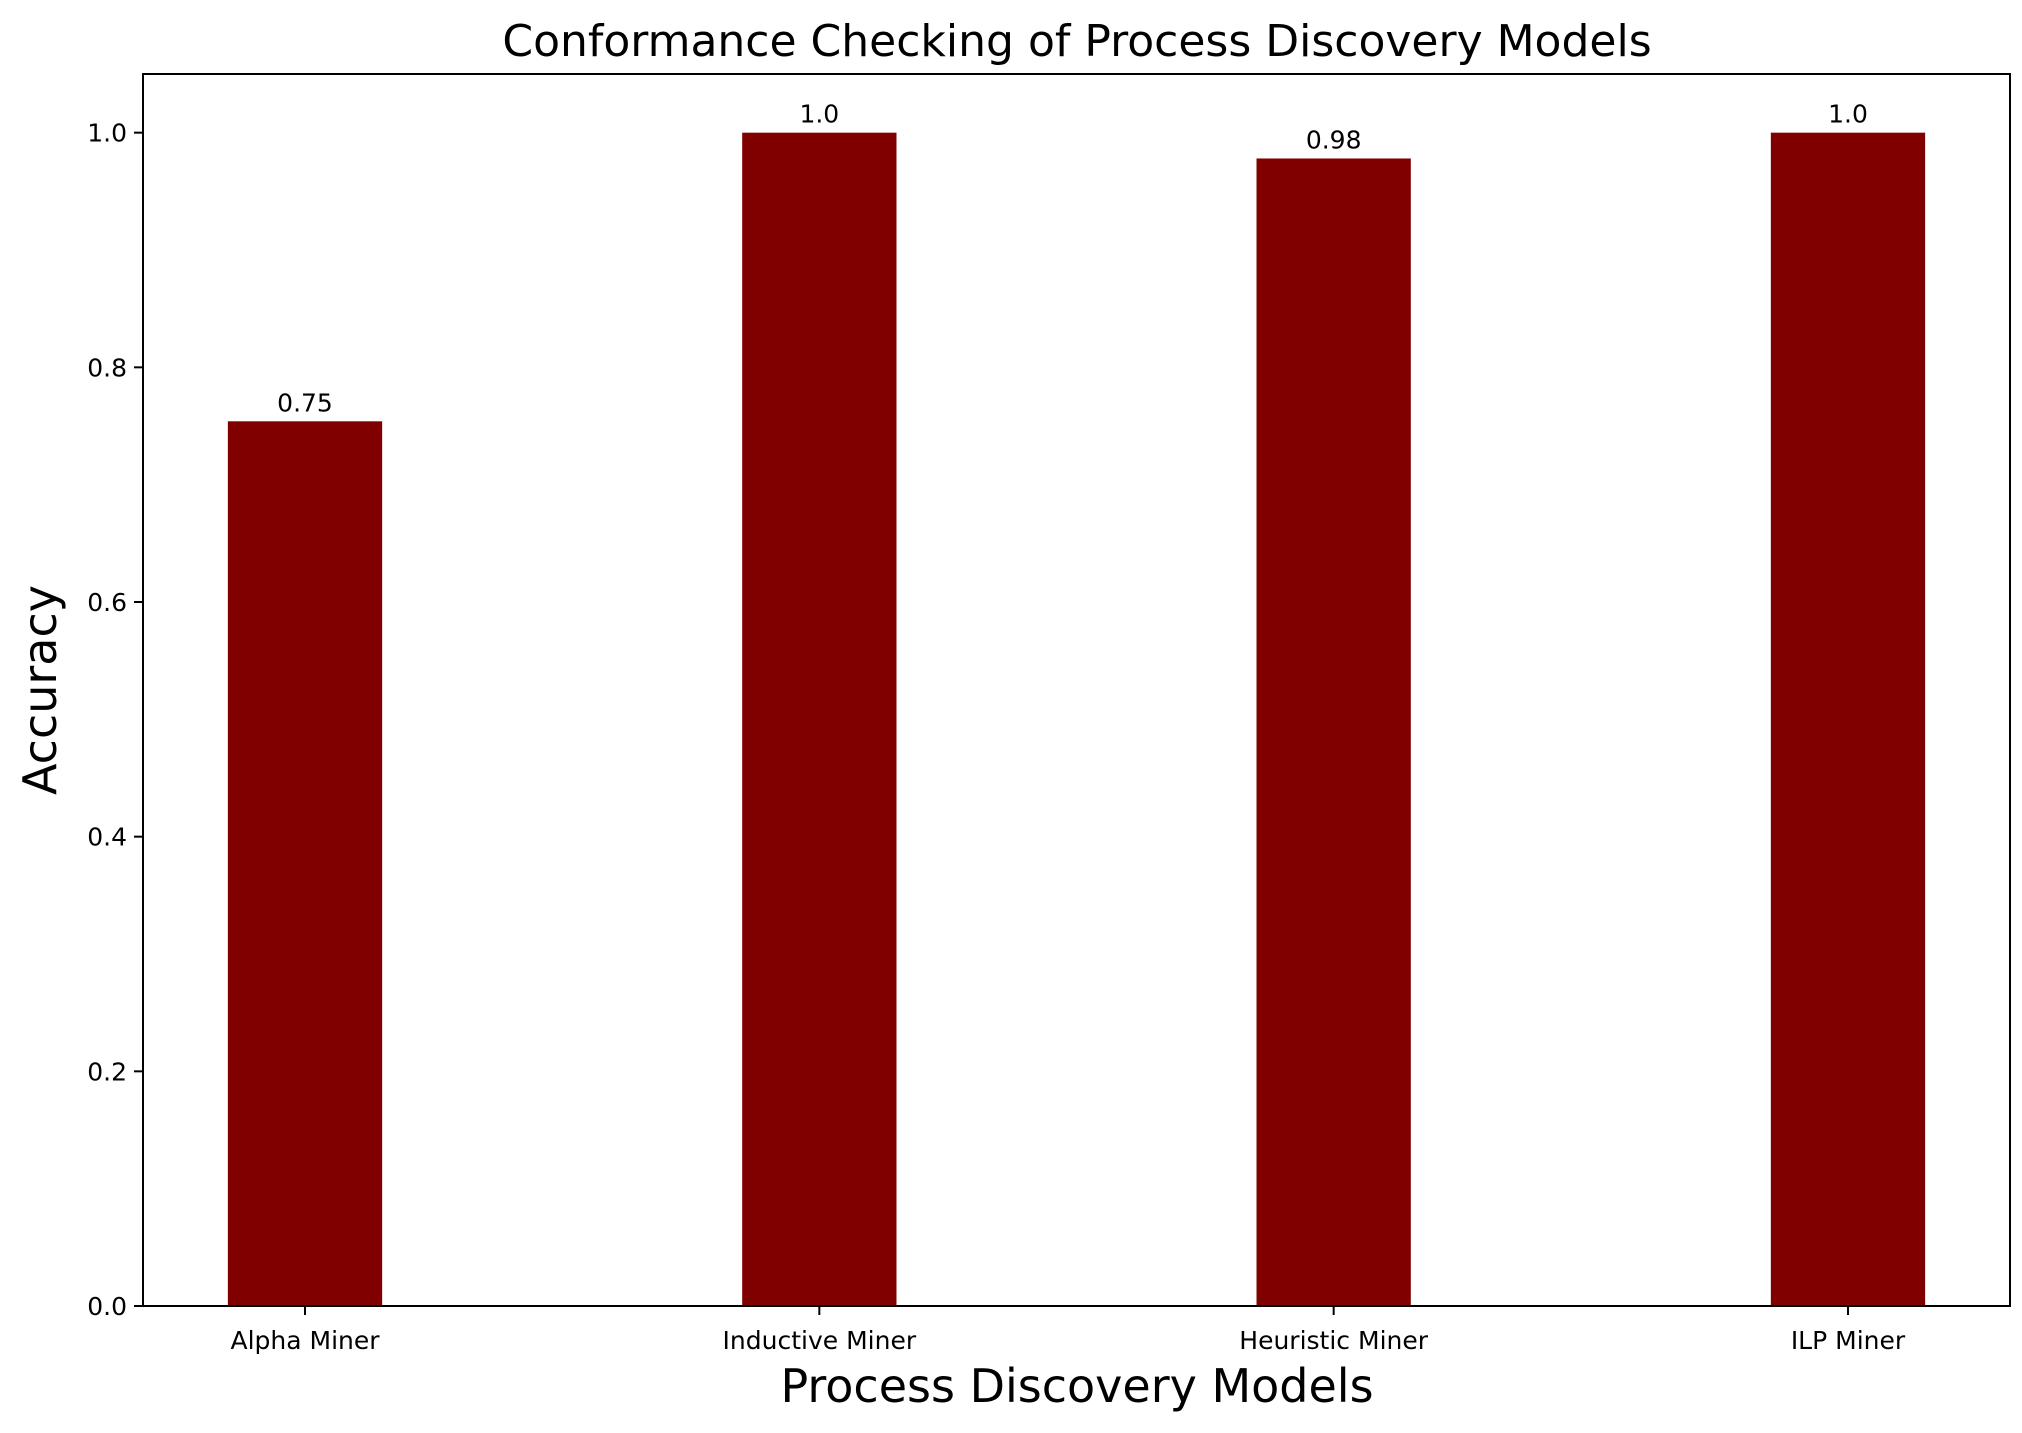 The width and height of the screenshot is (2022, 1433). What do you see at coordinates (107, 1306) in the screenshot?
I see `y-tick-label: 0.0` at bounding box center [107, 1306].